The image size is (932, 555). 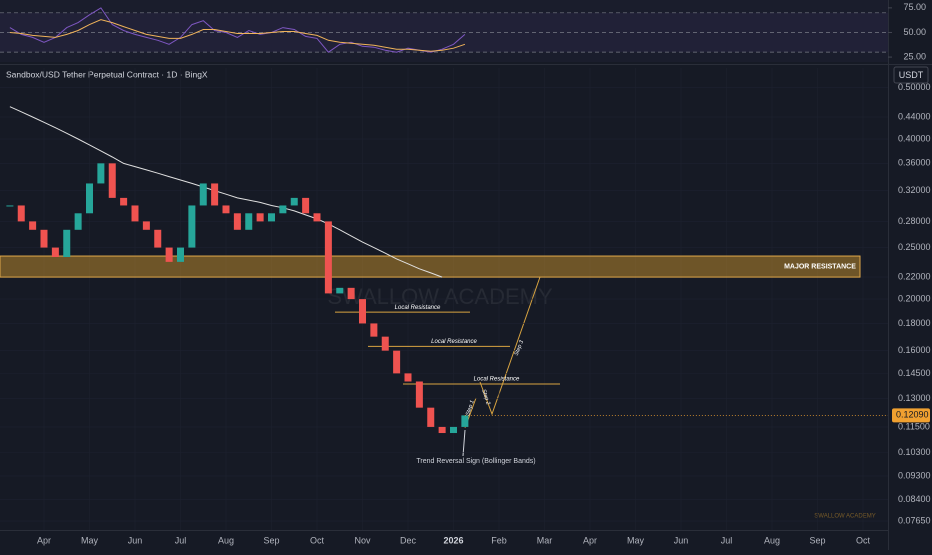 I want to click on step-label: Step 2, so click(x=485, y=397).